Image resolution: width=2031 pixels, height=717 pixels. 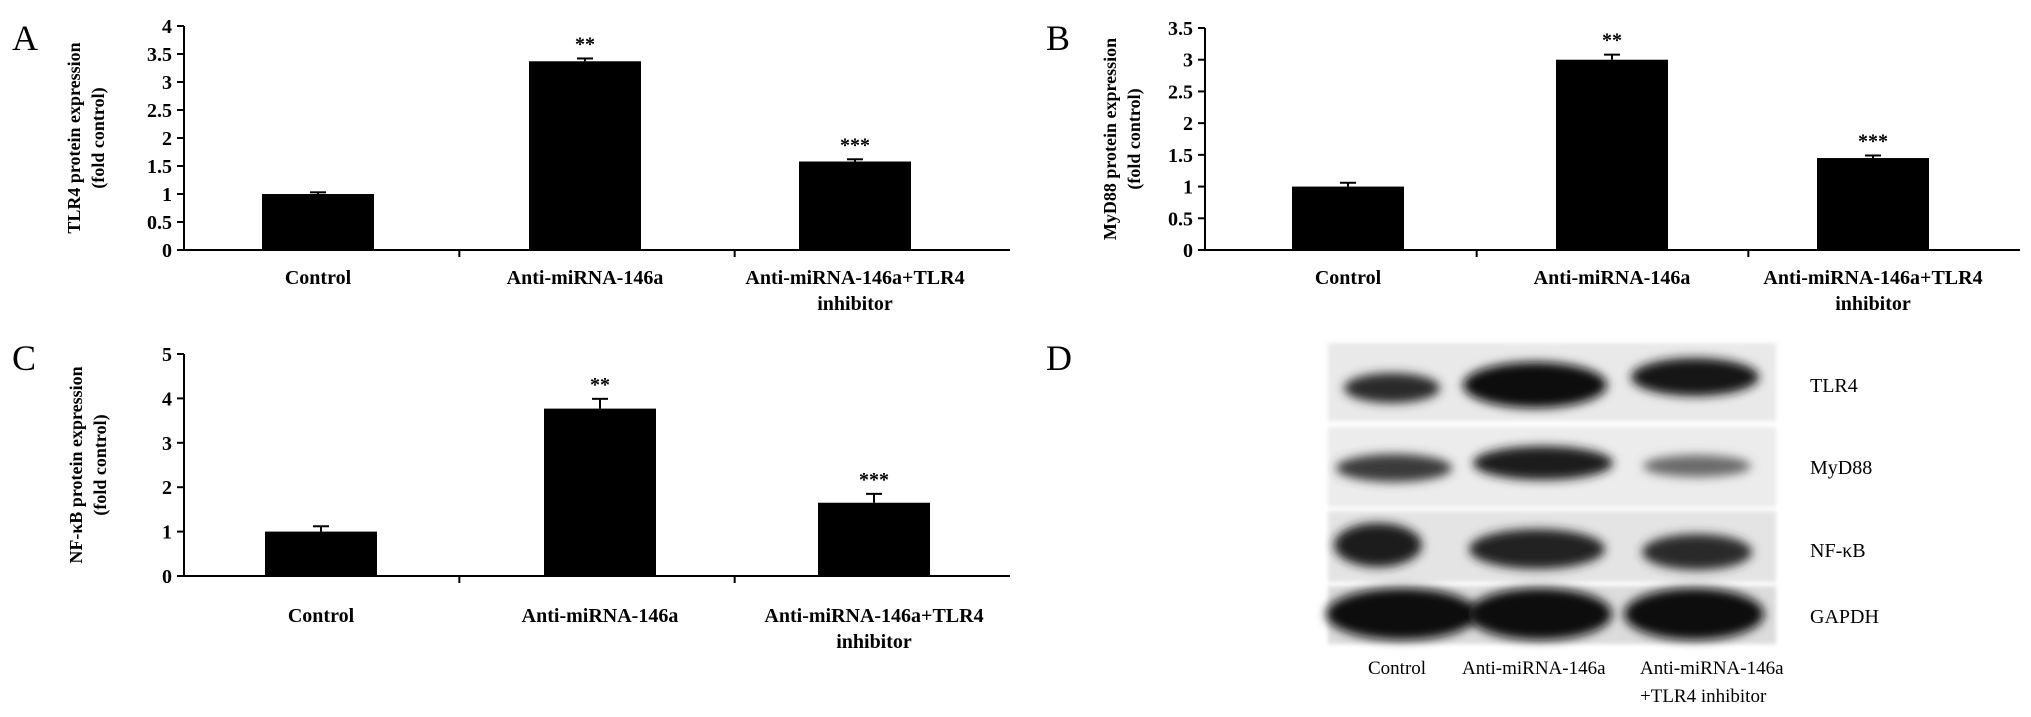 I want to click on band-myd88-control, so click(x=1394, y=468).